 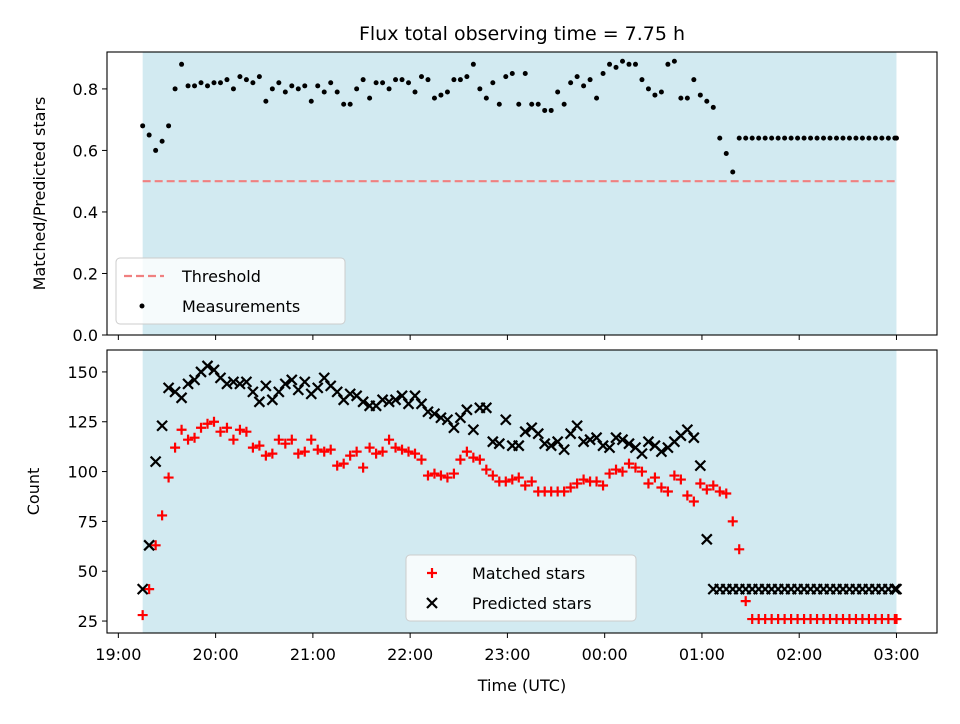 I want to click on legend-label: Measurements, so click(x=241, y=306).